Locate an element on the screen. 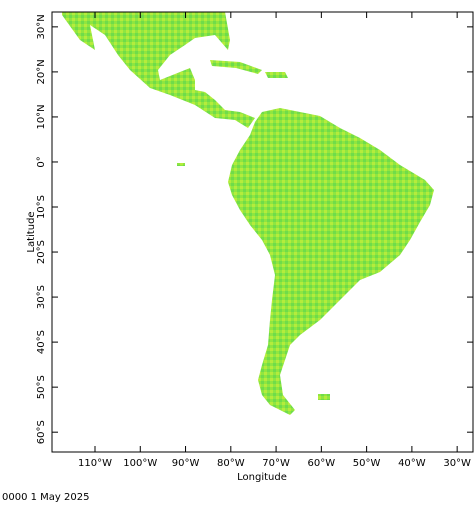  x-tick-label: 50°W is located at coordinates (367, 463).